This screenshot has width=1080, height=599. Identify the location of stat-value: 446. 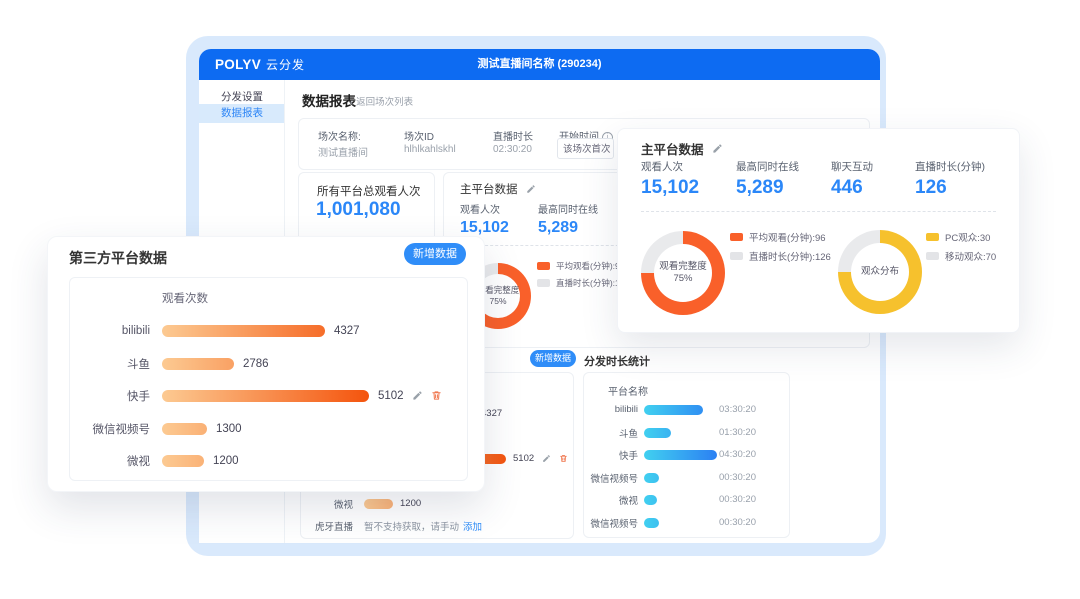
(847, 187).